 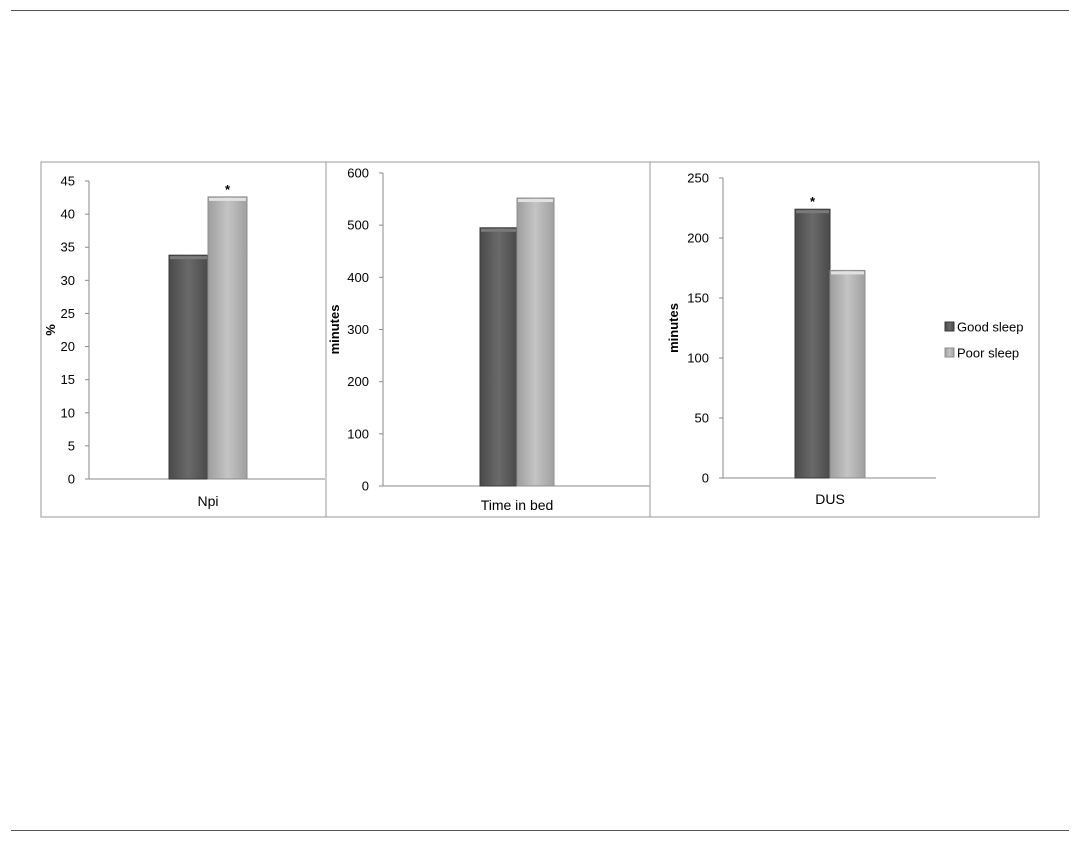 I want to click on y-tick-label: 40, so click(x=68, y=214).